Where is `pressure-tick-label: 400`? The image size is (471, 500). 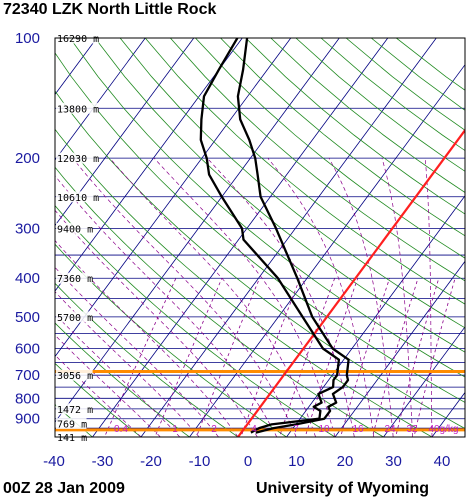 pressure-tick-label: 400 is located at coordinates (27, 278).